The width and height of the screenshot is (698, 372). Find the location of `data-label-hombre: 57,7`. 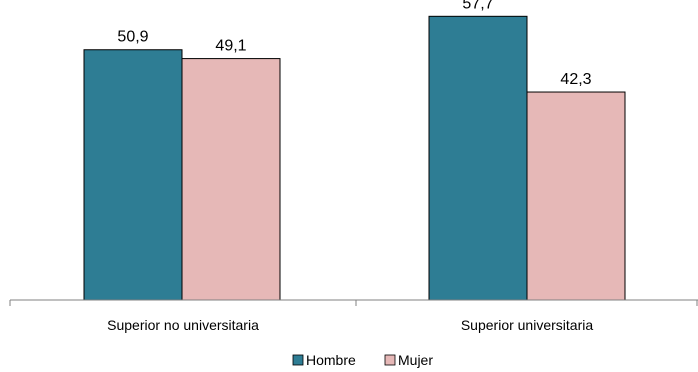

data-label-hombre: 57,7 is located at coordinates (477, 6).